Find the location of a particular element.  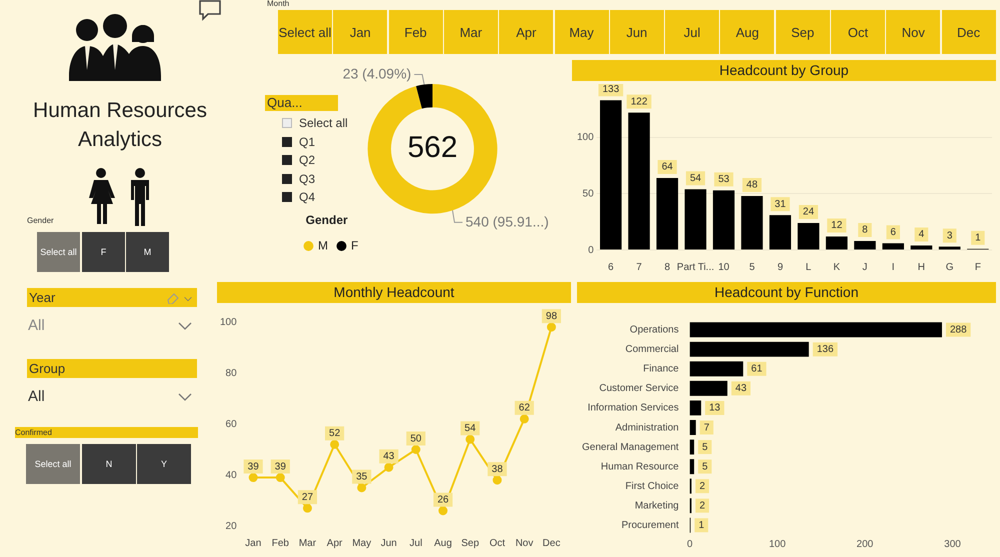

text: Q4 is located at coordinates (307, 197).